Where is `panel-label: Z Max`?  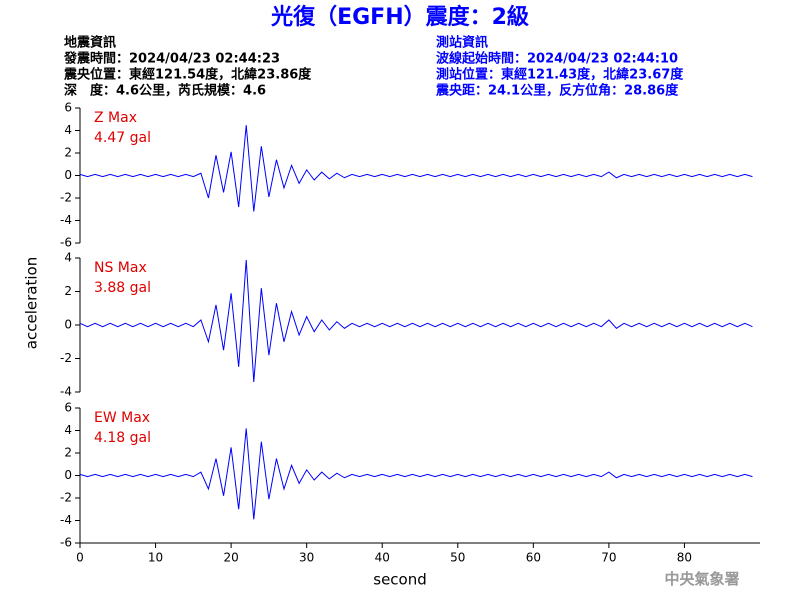 panel-label: Z Max is located at coordinates (115, 118).